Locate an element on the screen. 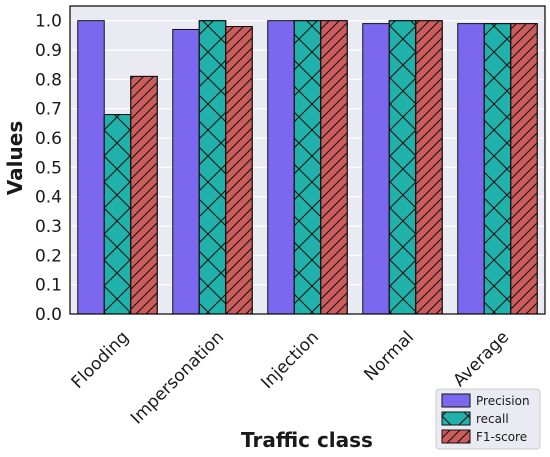  y-tick-label: 0.3 is located at coordinates (48, 227).